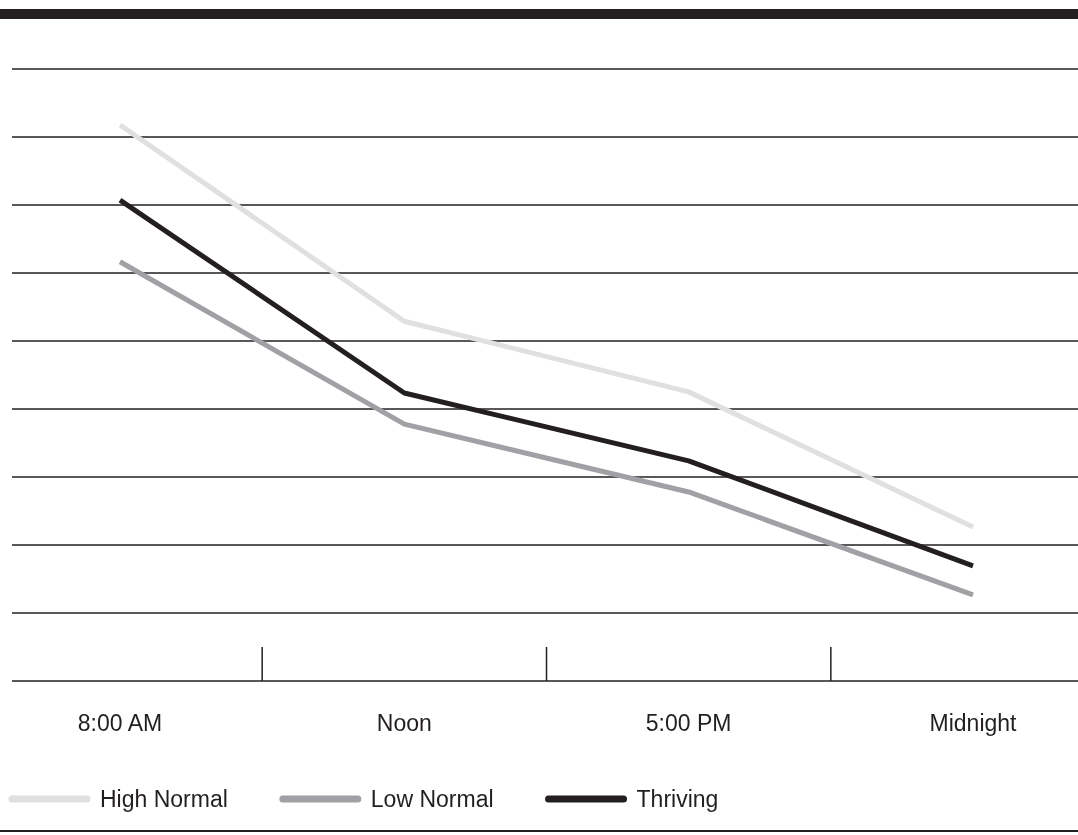  I want to click on legend-label: Low Normal, so click(432, 799).